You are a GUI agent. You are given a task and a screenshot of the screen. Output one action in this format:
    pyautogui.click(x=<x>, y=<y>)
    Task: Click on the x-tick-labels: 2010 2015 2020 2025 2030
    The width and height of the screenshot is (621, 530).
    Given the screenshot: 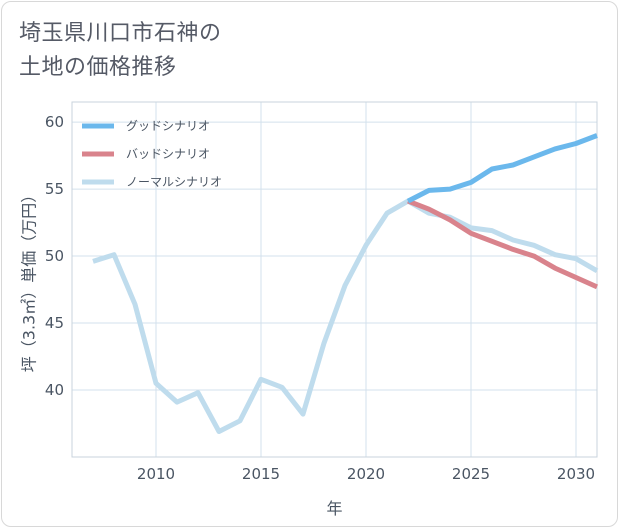 What is the action you would take?
    pyautogui.click(x=366, y=474)
    